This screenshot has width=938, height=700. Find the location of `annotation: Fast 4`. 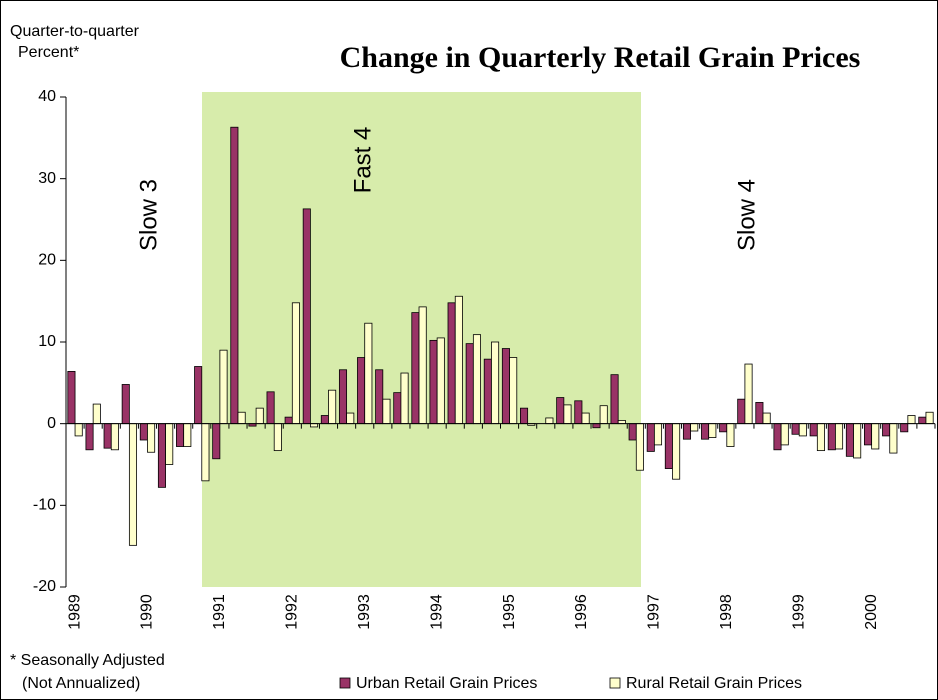

annotation: Fast 4 is located at coordinates (362, 160).